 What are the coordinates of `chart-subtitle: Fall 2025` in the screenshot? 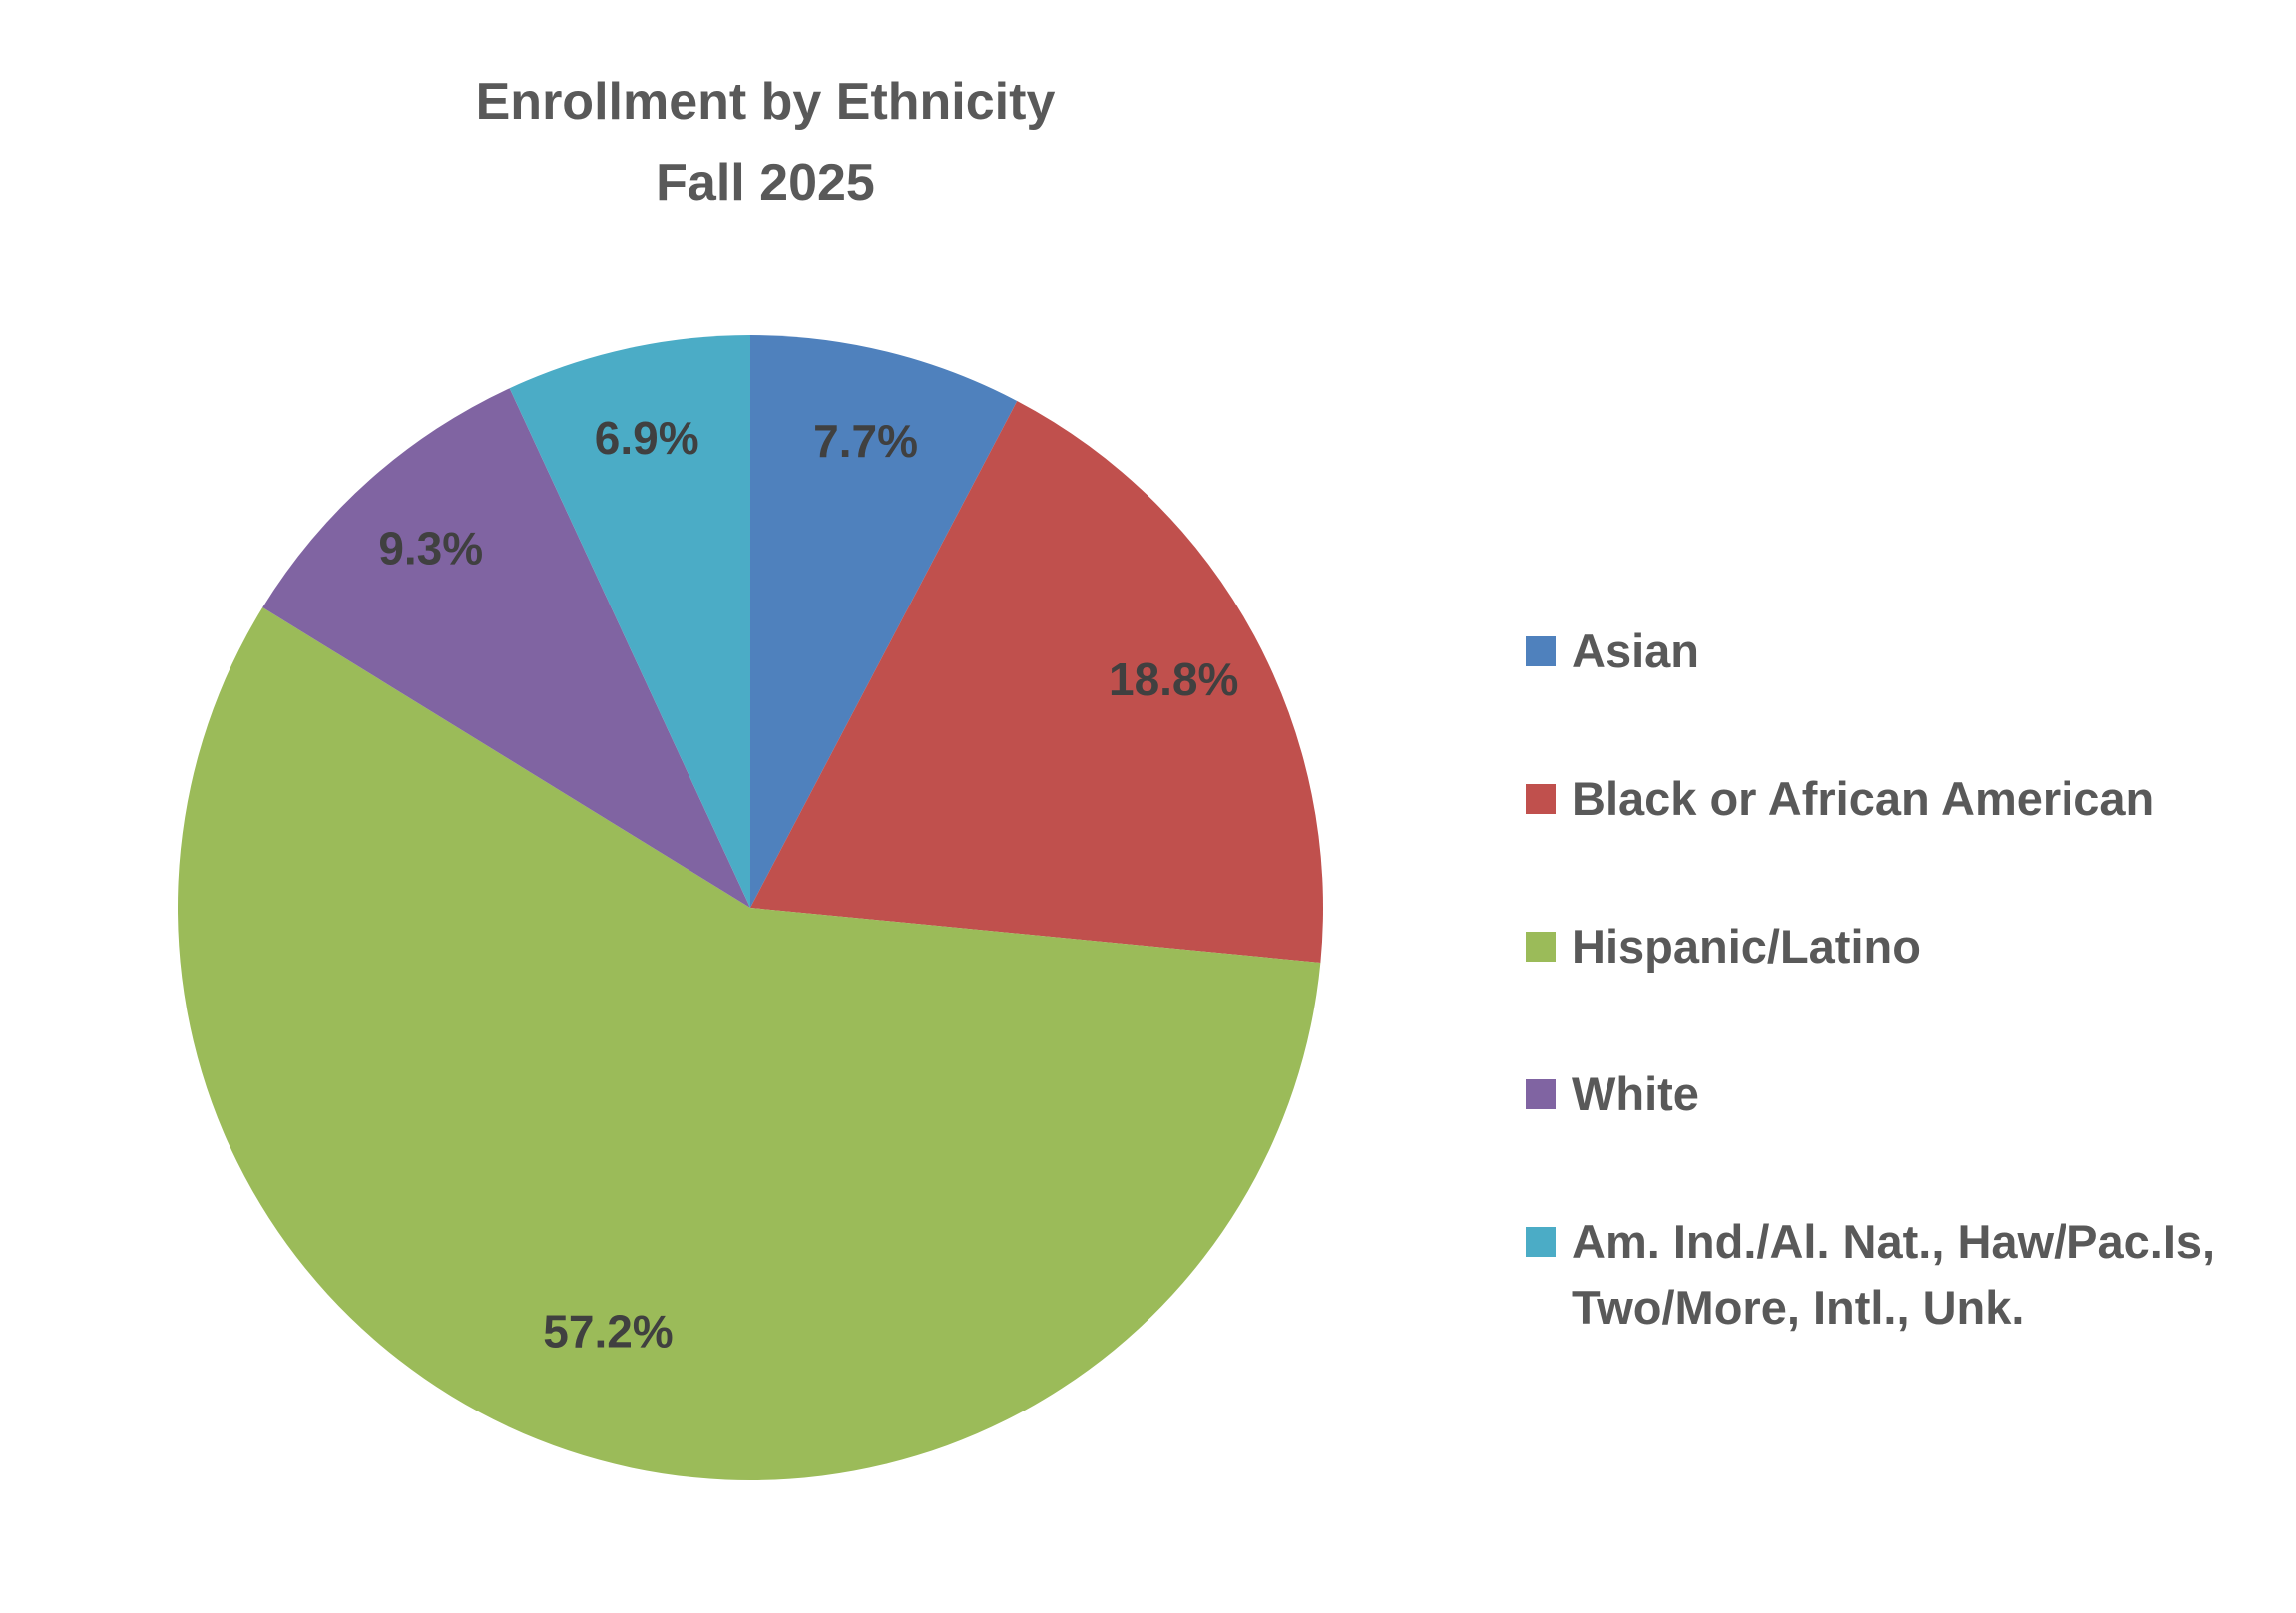 It's located at (765, 182).